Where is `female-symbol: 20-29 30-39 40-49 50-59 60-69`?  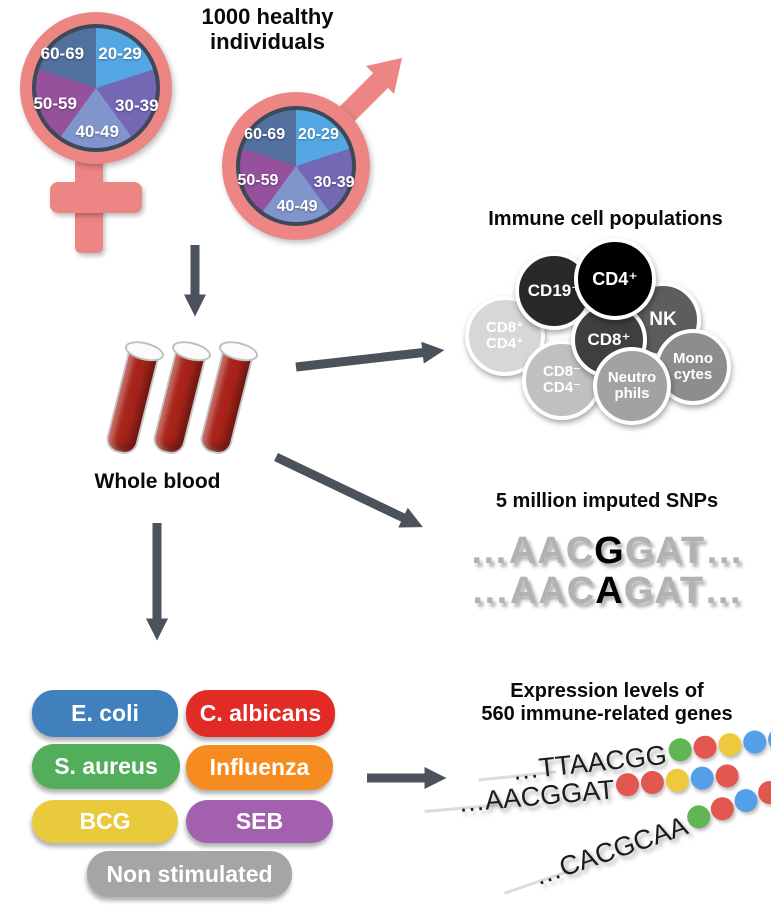
female-symbol: 20-29 30-39 40-49 50-59 60-69 is located at coordinates (98, 133).